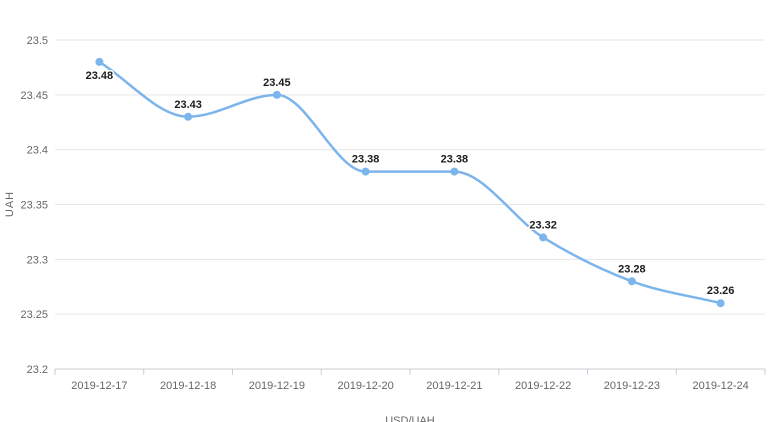  What do you see at coordinates (37, 370) in the screenshot?
I see `y-tick-label: 23.2` at bounding box center [37, 370].